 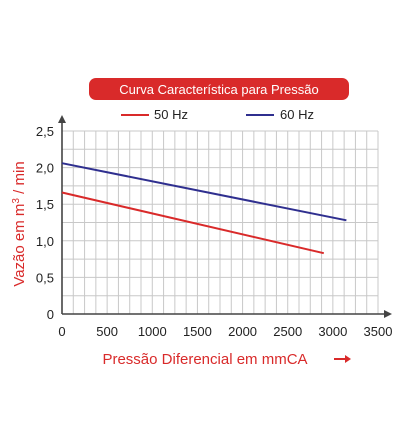 What do you see at coordinates (50, 314) in the screenshot?
I see `y-tick-label: 0` at bounding box center [50, 314].